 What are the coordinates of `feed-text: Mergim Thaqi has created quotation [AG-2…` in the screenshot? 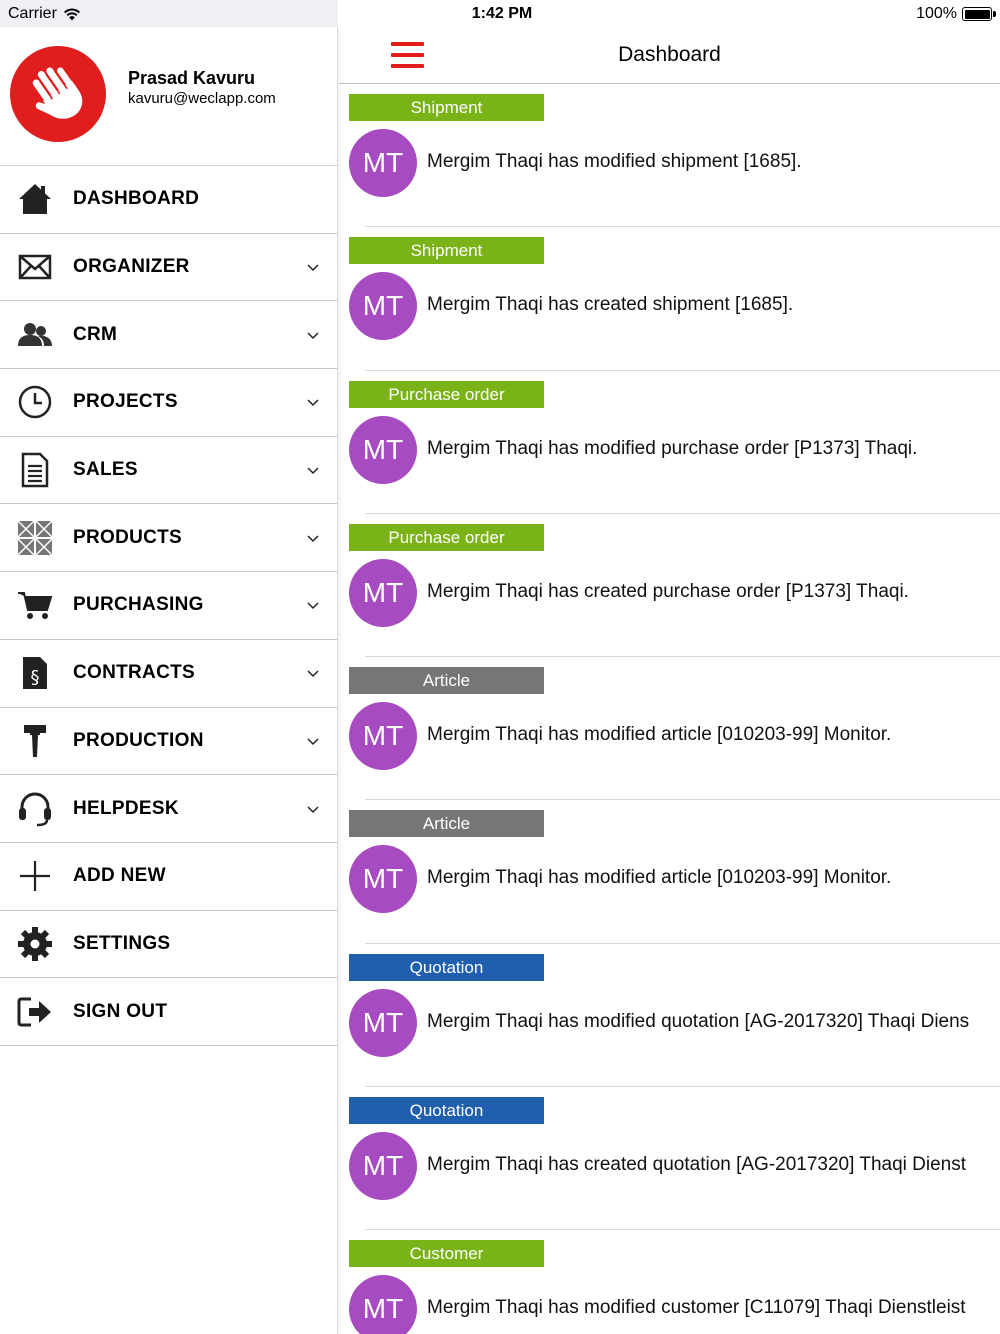 It's located at (697, 1165).